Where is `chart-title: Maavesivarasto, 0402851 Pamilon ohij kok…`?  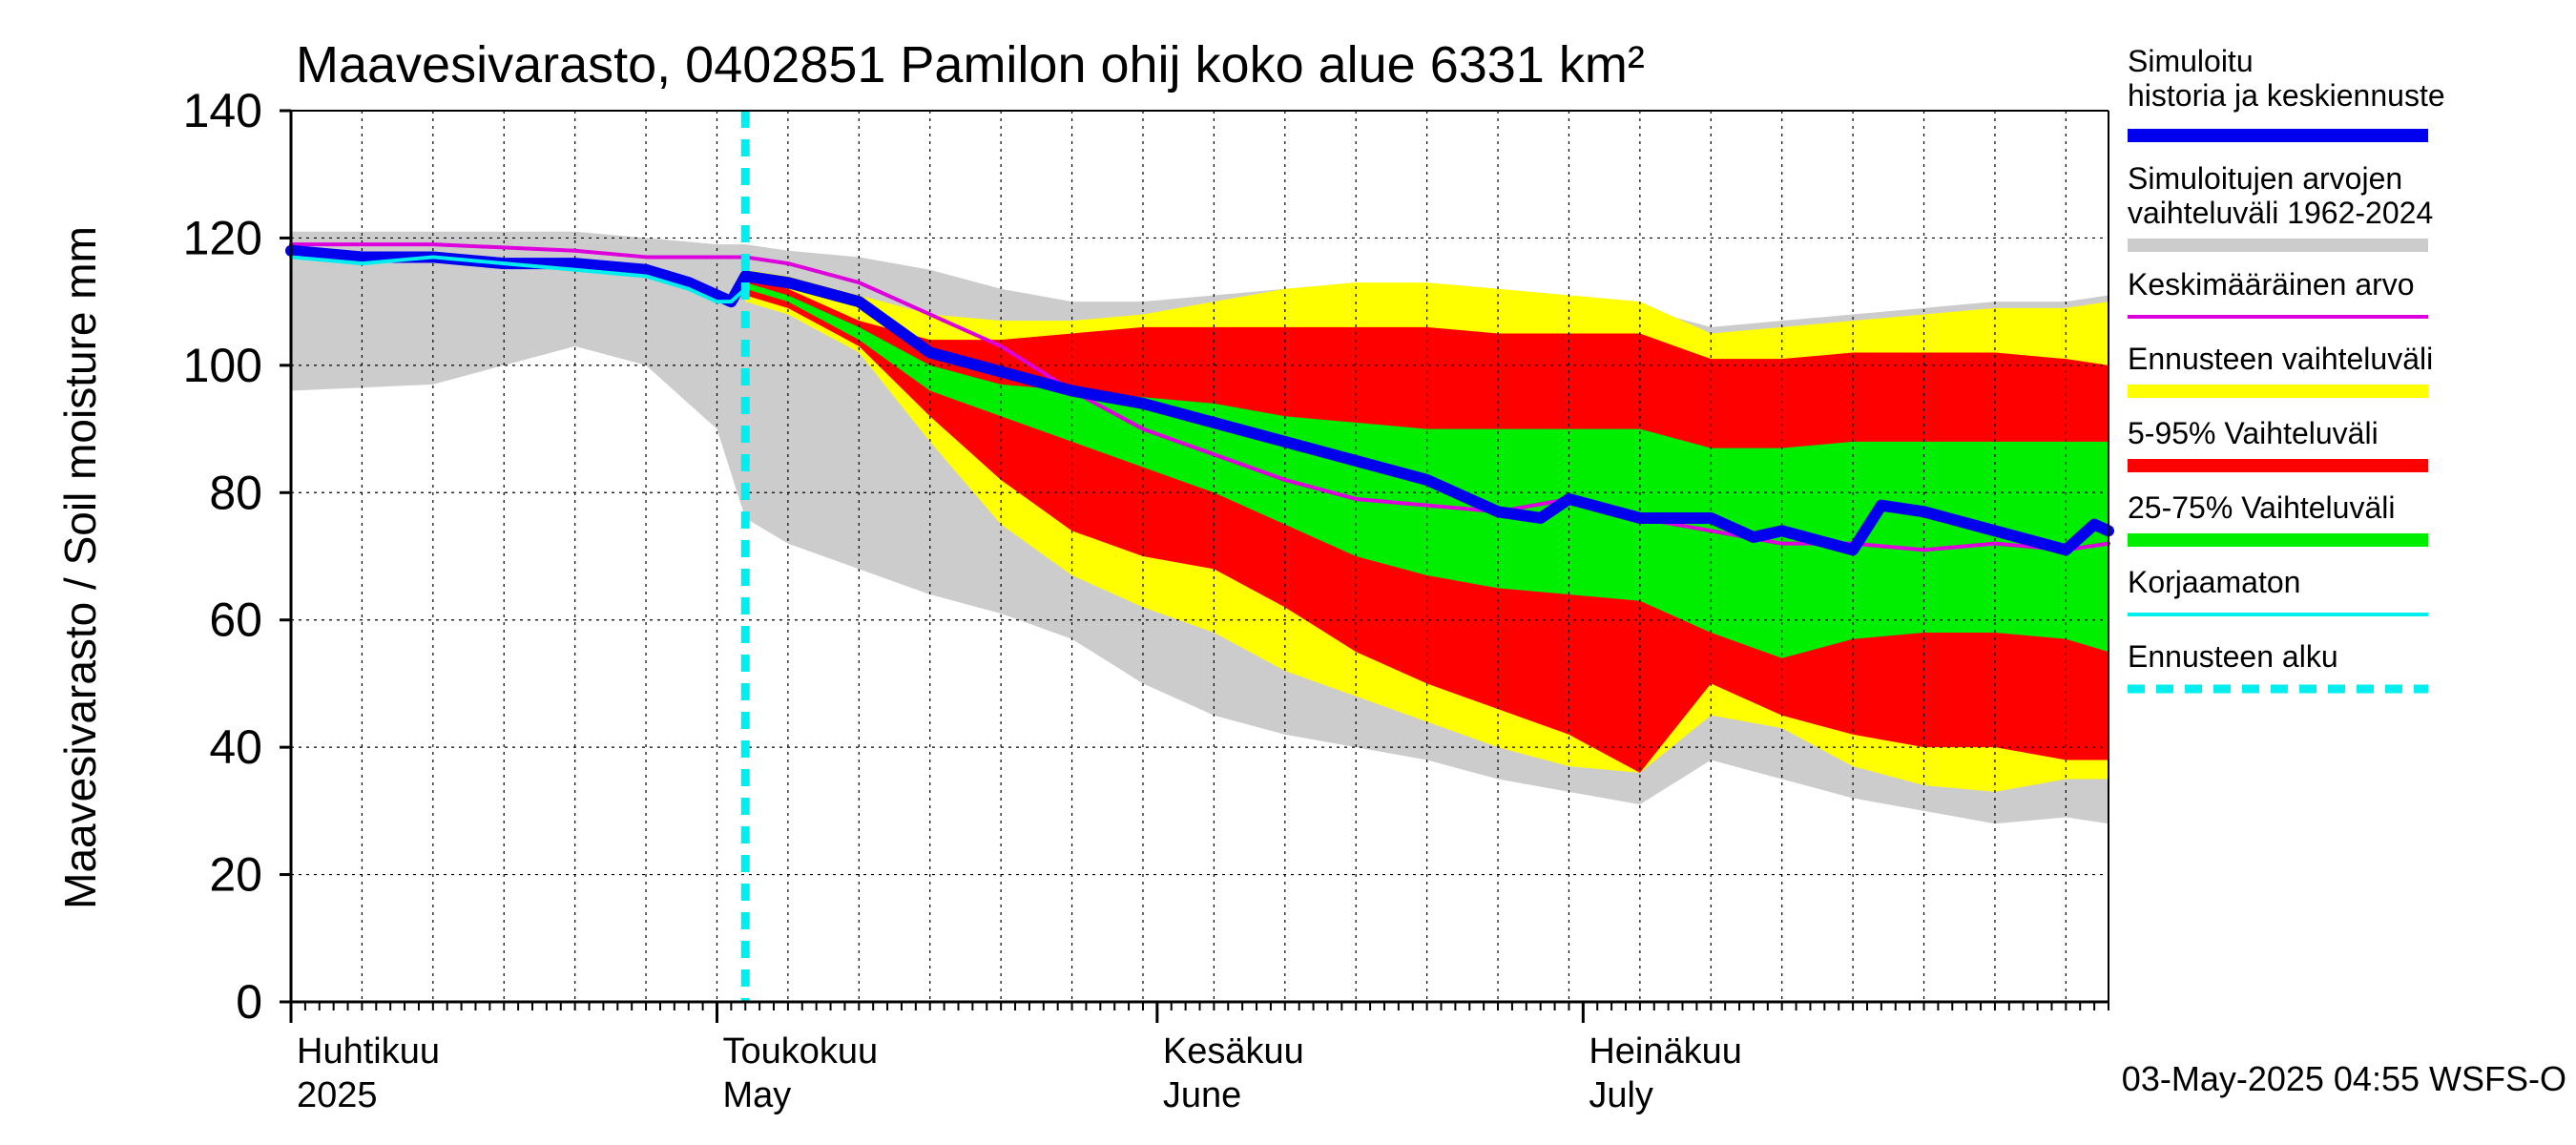
chart-title: Maavesivarasto, 0402851 Pamilon ohij kok… is located at coordinates (970, 65).